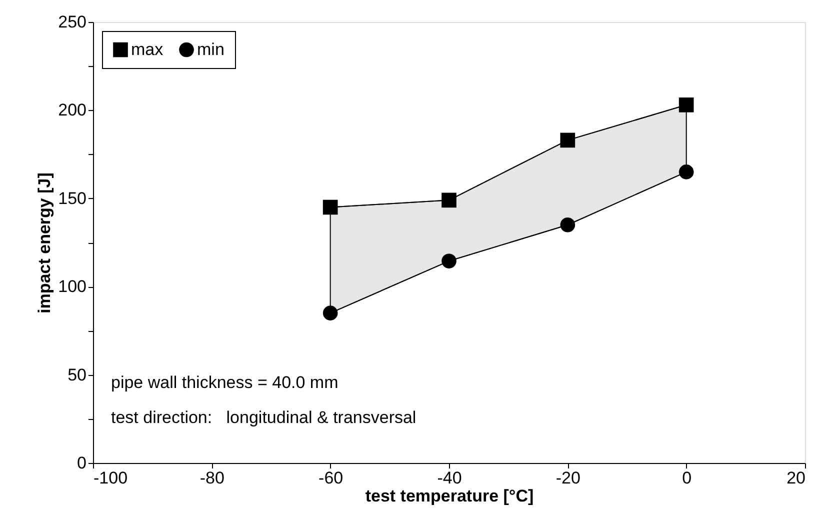 This screenshot has width=814, height=531. What do you see at coordinates (81, 463) in the screenshot?
I see `y-tick-label: 0` at bounding box center [81, 463].